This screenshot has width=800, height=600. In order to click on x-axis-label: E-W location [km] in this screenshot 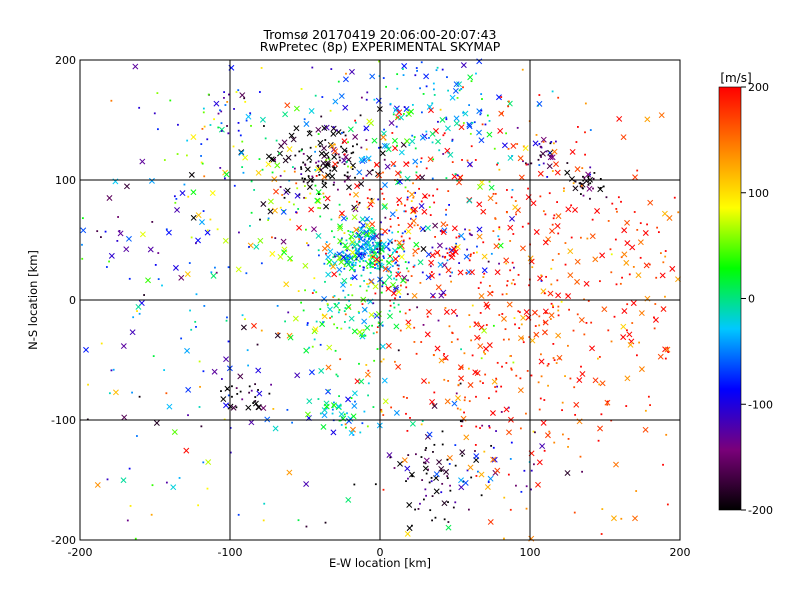, I will do `click(380, 563)`.